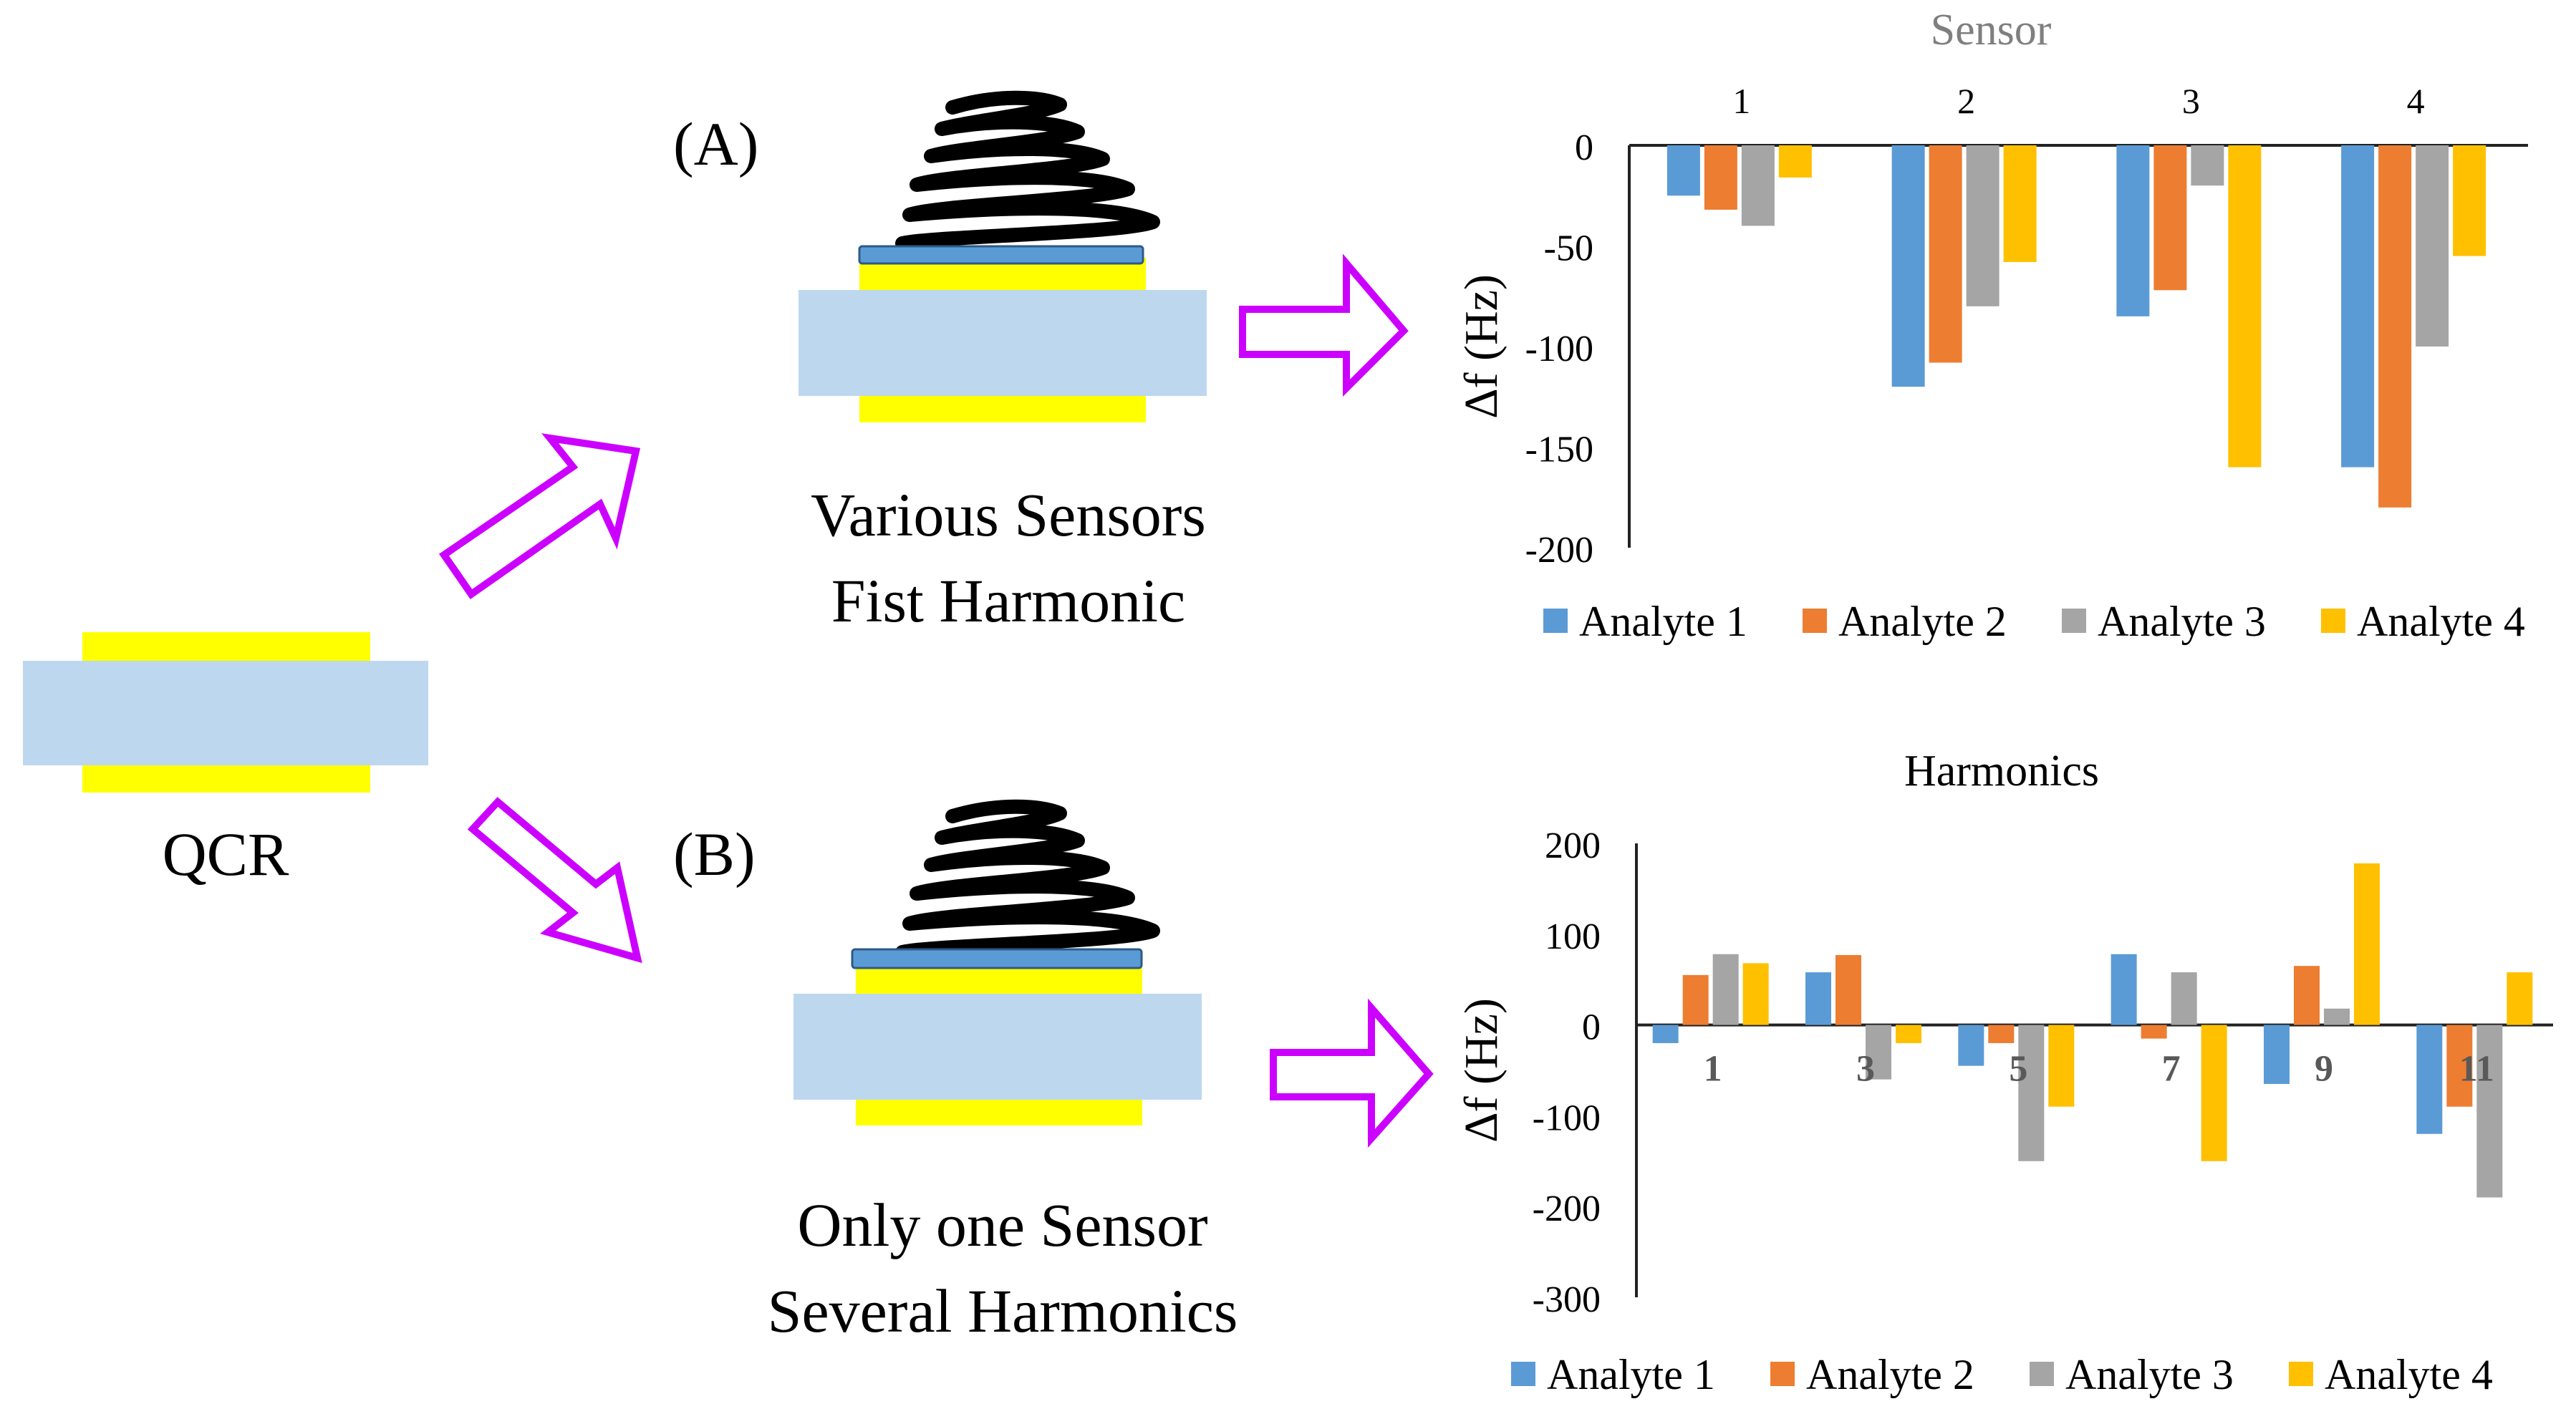 Image resolution: width=2576 pixels, height=1414 pixels. Describe the element at coordinates (1001, 255) in the screenshot. I see `sensor-a-coating` at that location.